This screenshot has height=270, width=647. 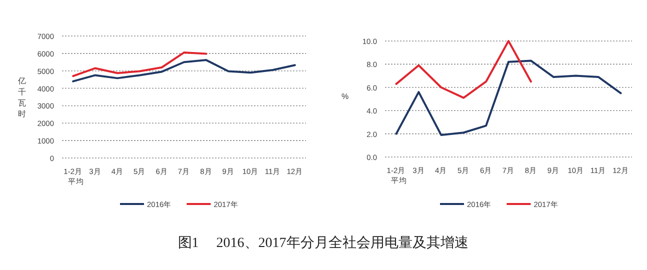 I want to click on y-axis-title: %, so click(x=345, y=96).